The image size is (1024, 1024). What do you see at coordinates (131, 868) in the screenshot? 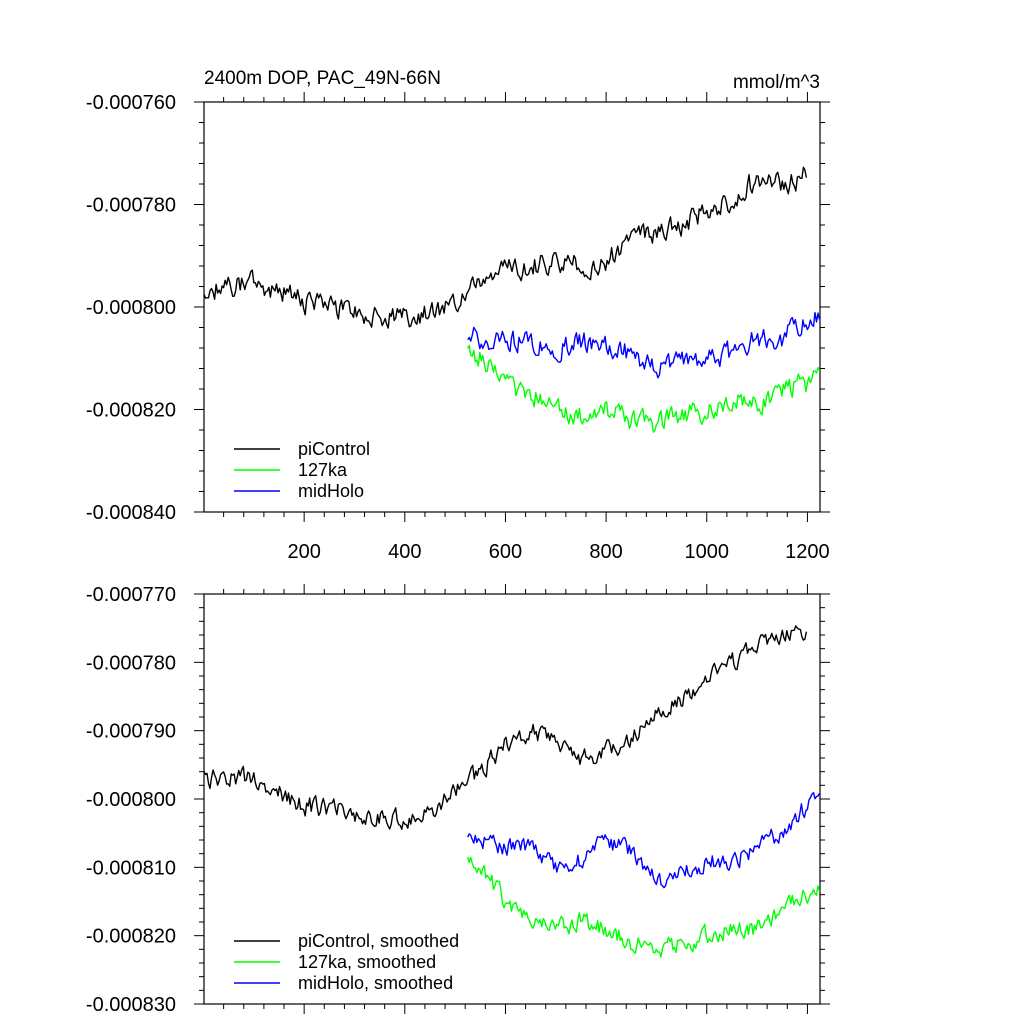
I see `y-tick-label: -0.000810` at bounding box center [131, 868].